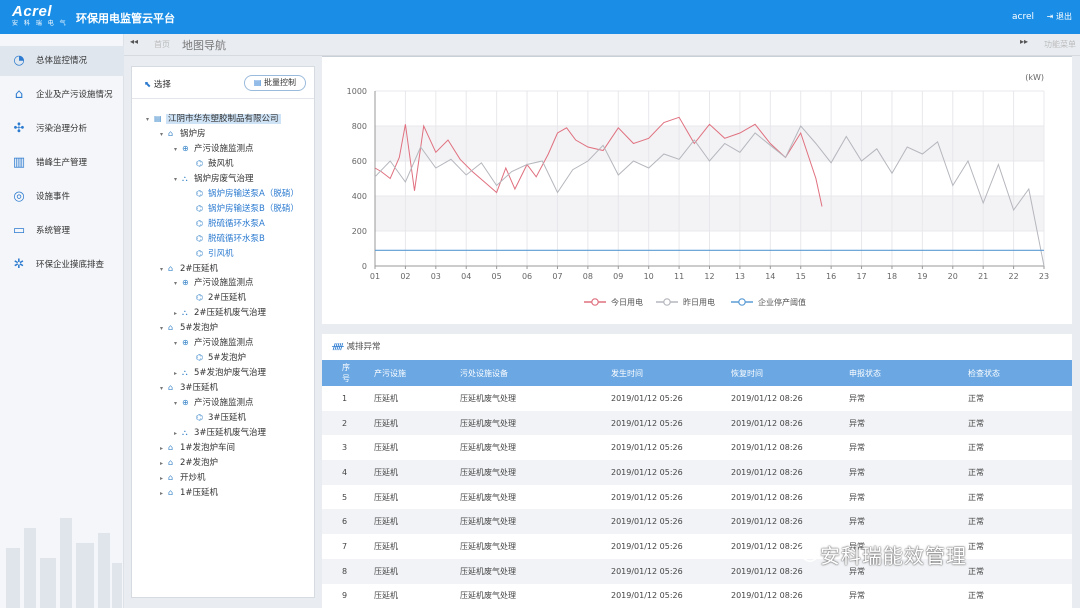 This screenshot has width=1080, height=608. Describe the element at coordinates (183, 477) in the screenshot. I see `tree-node: ▸ ⌂ 开炒机` at that location.